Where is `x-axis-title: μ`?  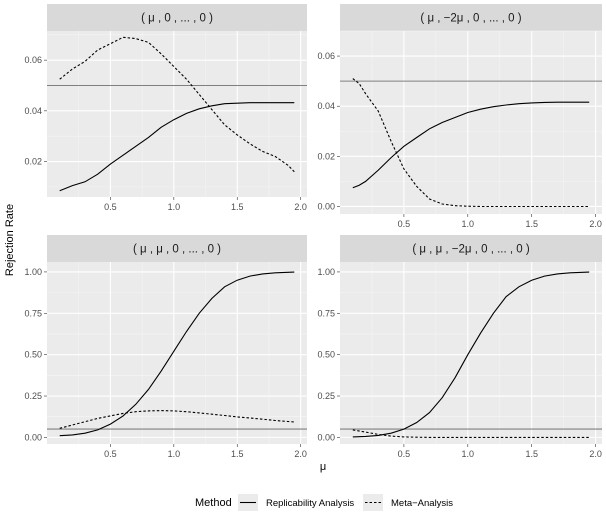
x-axis-title: μ is located at coordinates (323, 467).